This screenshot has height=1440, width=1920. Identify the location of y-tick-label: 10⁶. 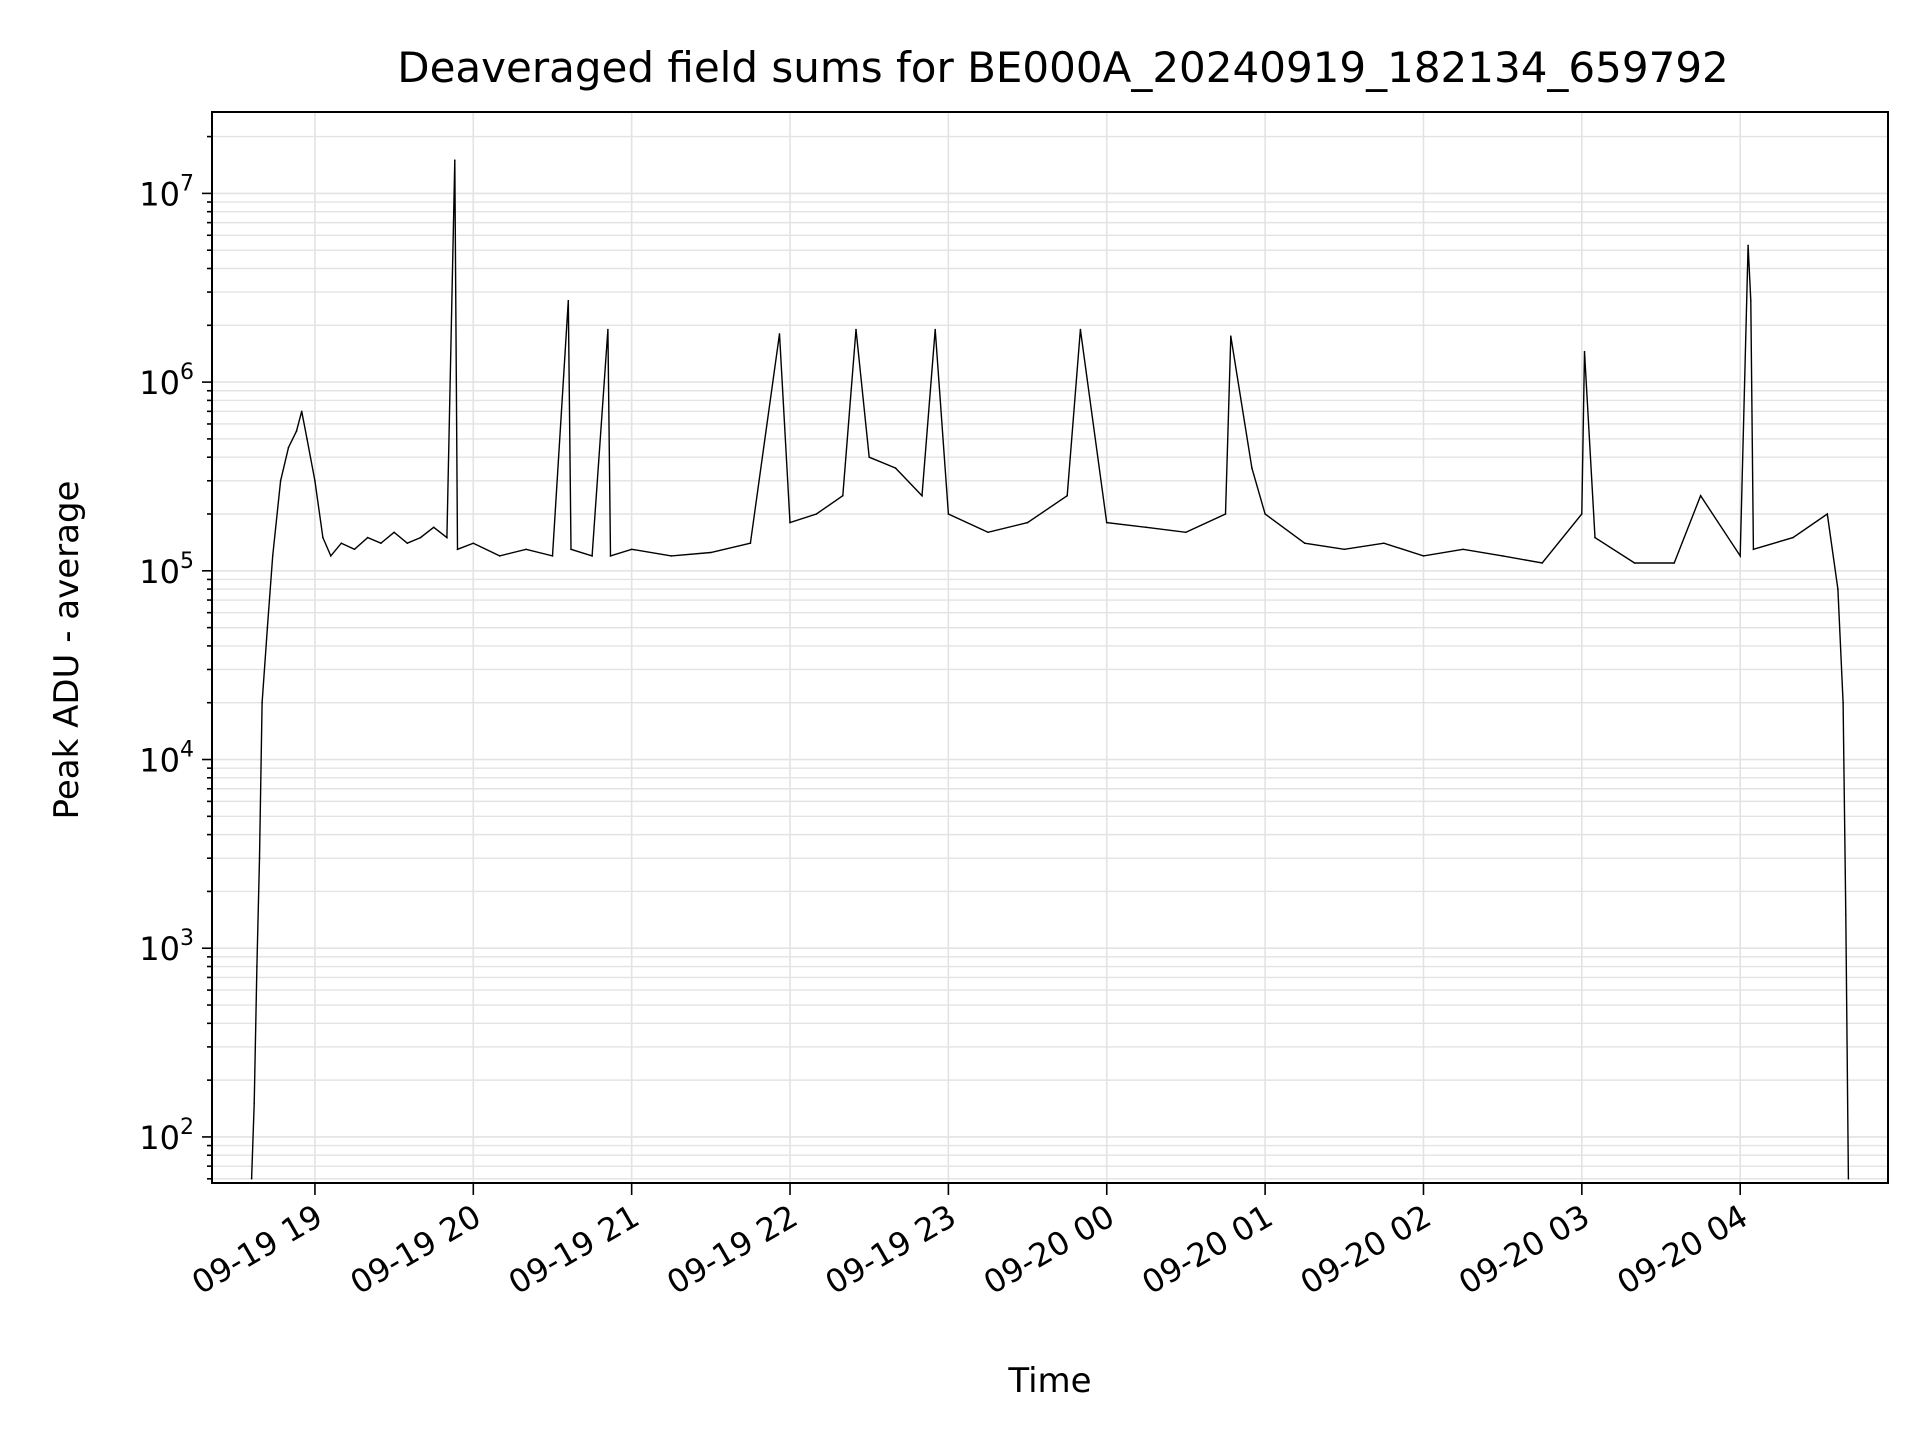
(166, 381).